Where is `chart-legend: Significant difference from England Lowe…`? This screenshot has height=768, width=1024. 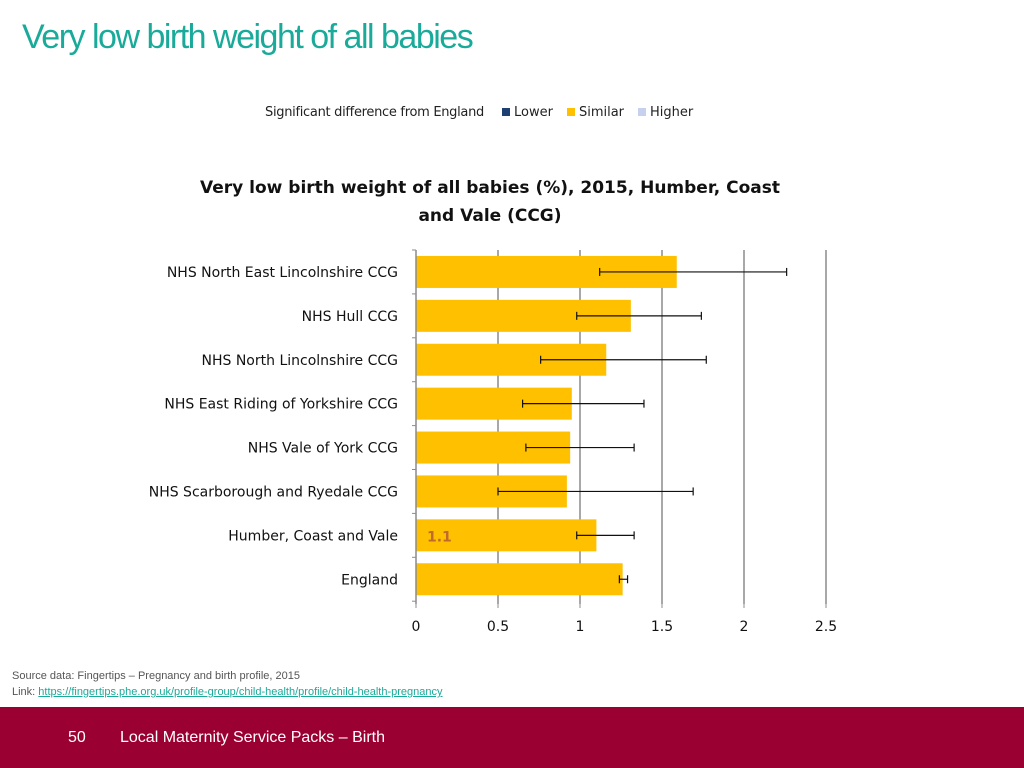
chart-legend: Significant difference from England Lowe… is located at coordinates (486, 112).